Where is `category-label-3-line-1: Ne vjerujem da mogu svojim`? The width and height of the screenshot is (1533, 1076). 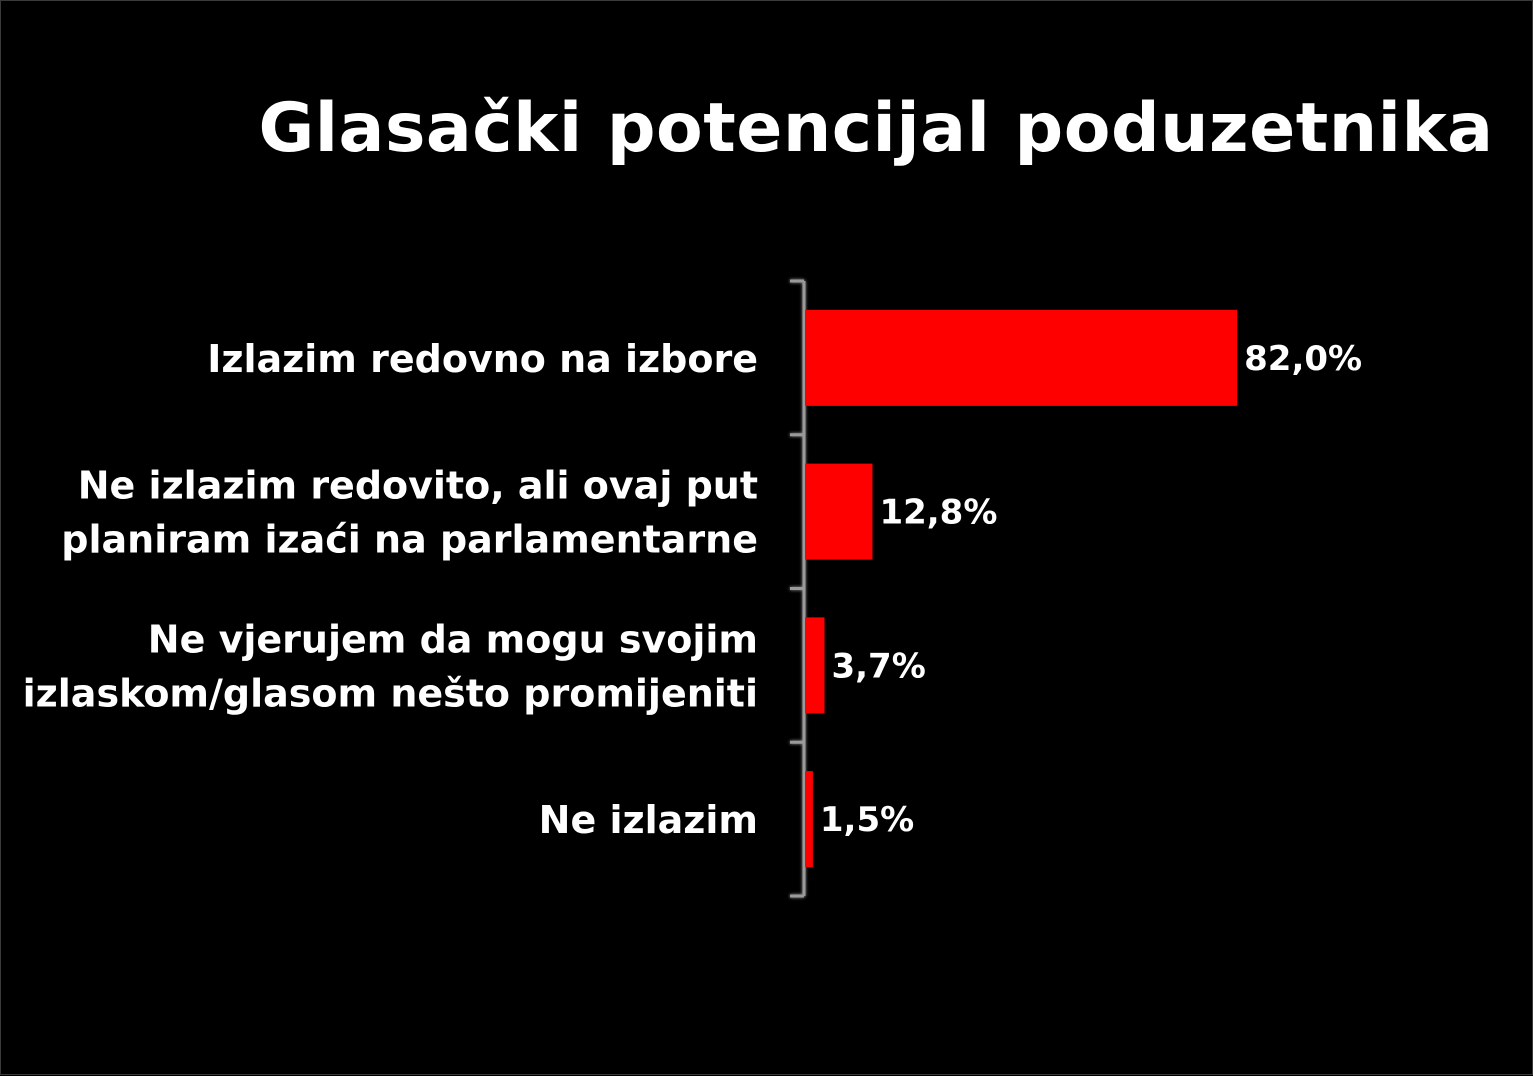 category-label-3-line-1: Ne vjerujem da mogu svojim is located at coordinates (453, 639).